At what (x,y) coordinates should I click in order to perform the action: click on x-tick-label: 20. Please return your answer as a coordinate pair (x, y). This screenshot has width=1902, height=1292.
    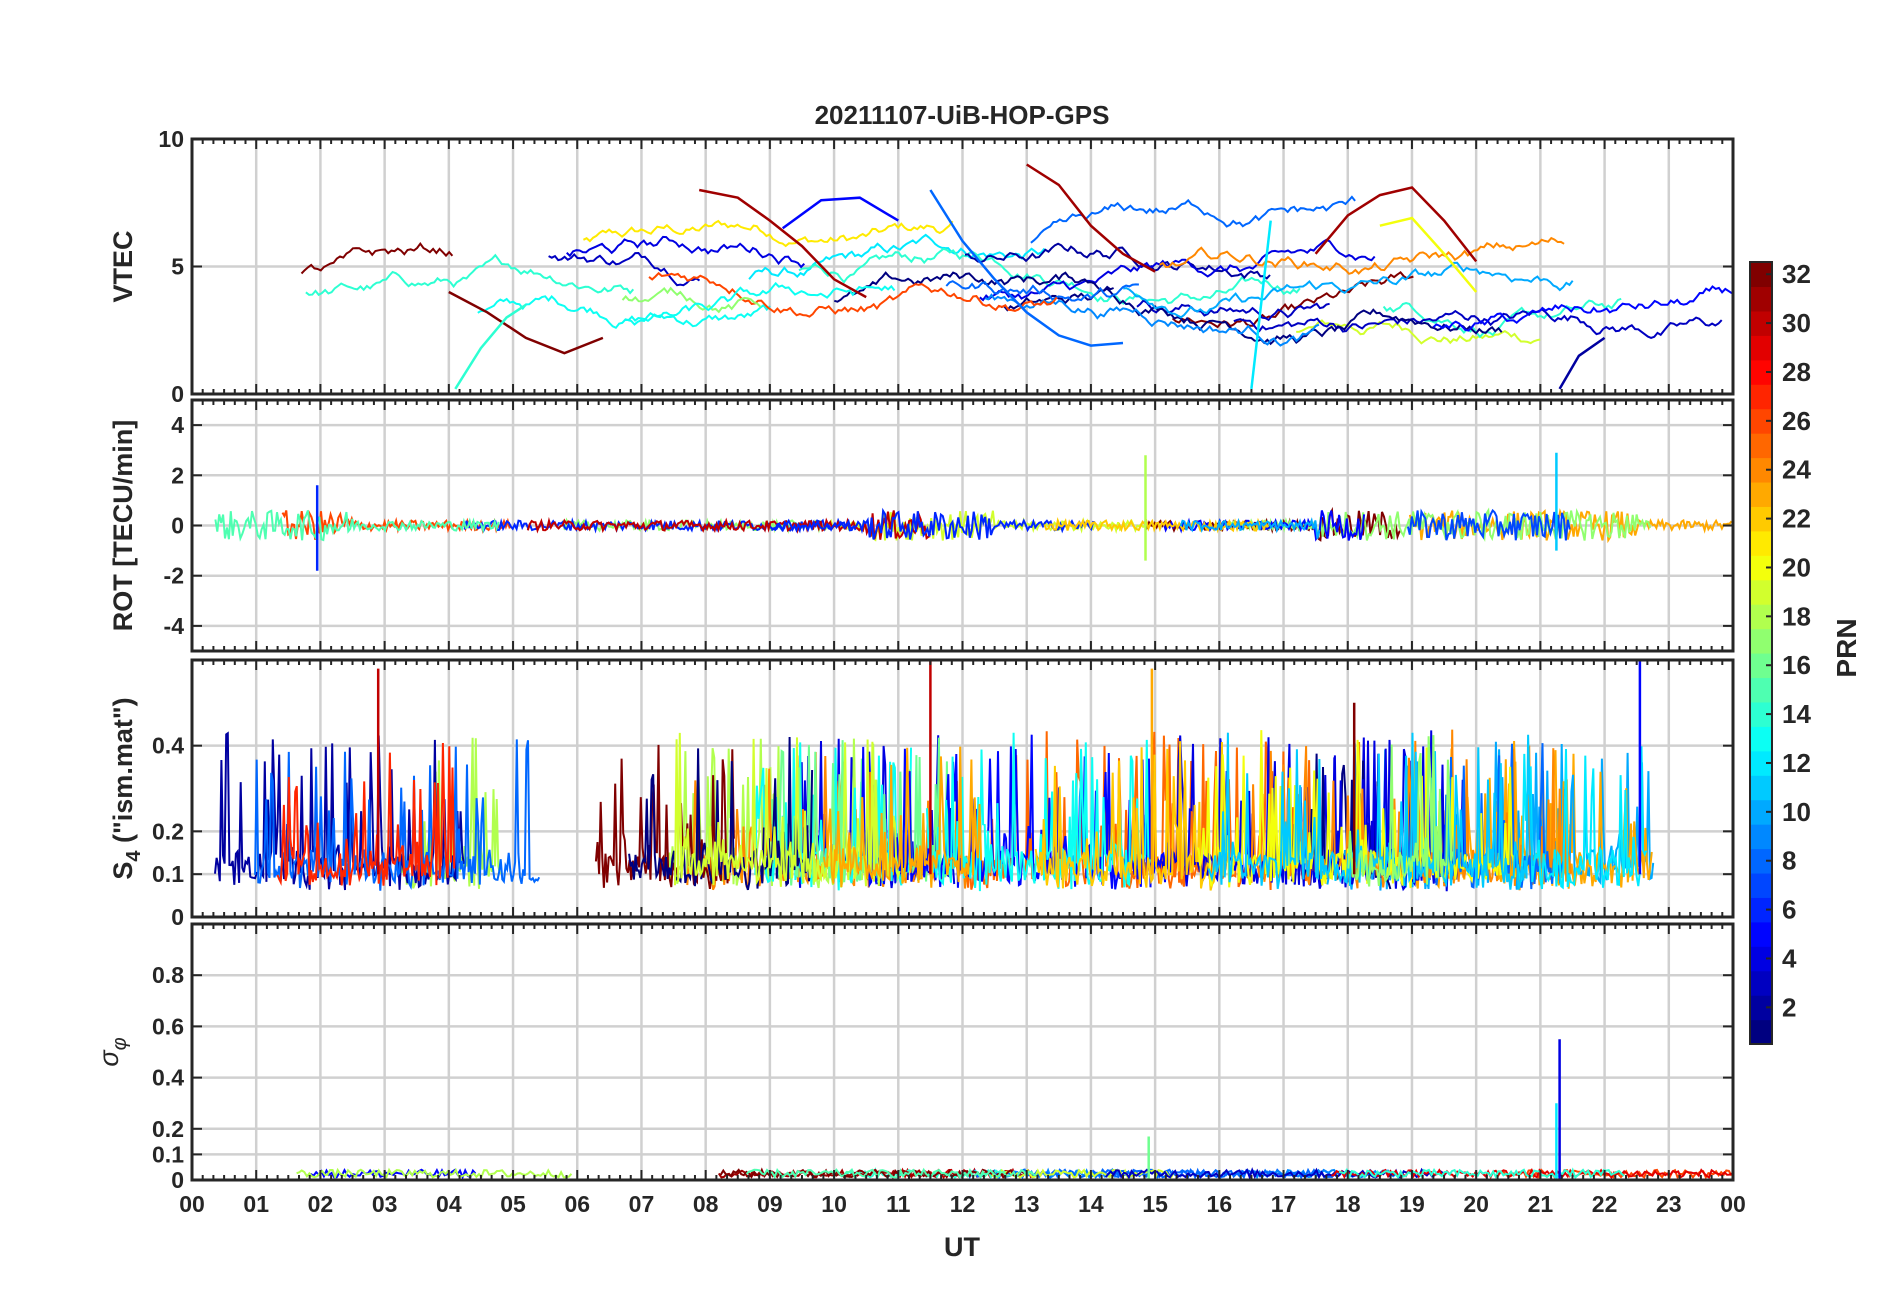
    Looking at the image, I should click on (1476, 1204).